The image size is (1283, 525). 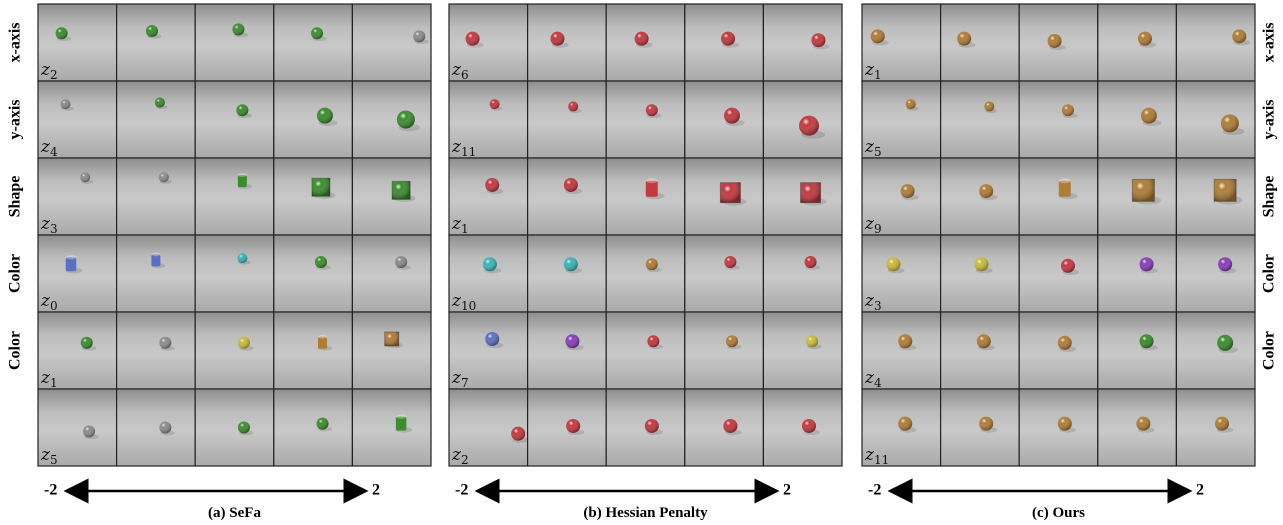 I want to click on row-label-left: Color, so click(x=15, y=350).